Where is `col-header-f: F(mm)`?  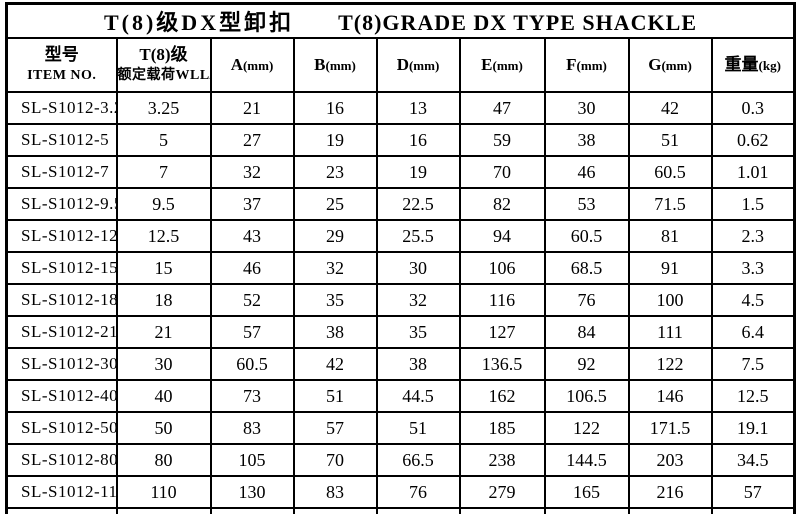 col-header-f: F(mm) is located at coordinates (586, 65).